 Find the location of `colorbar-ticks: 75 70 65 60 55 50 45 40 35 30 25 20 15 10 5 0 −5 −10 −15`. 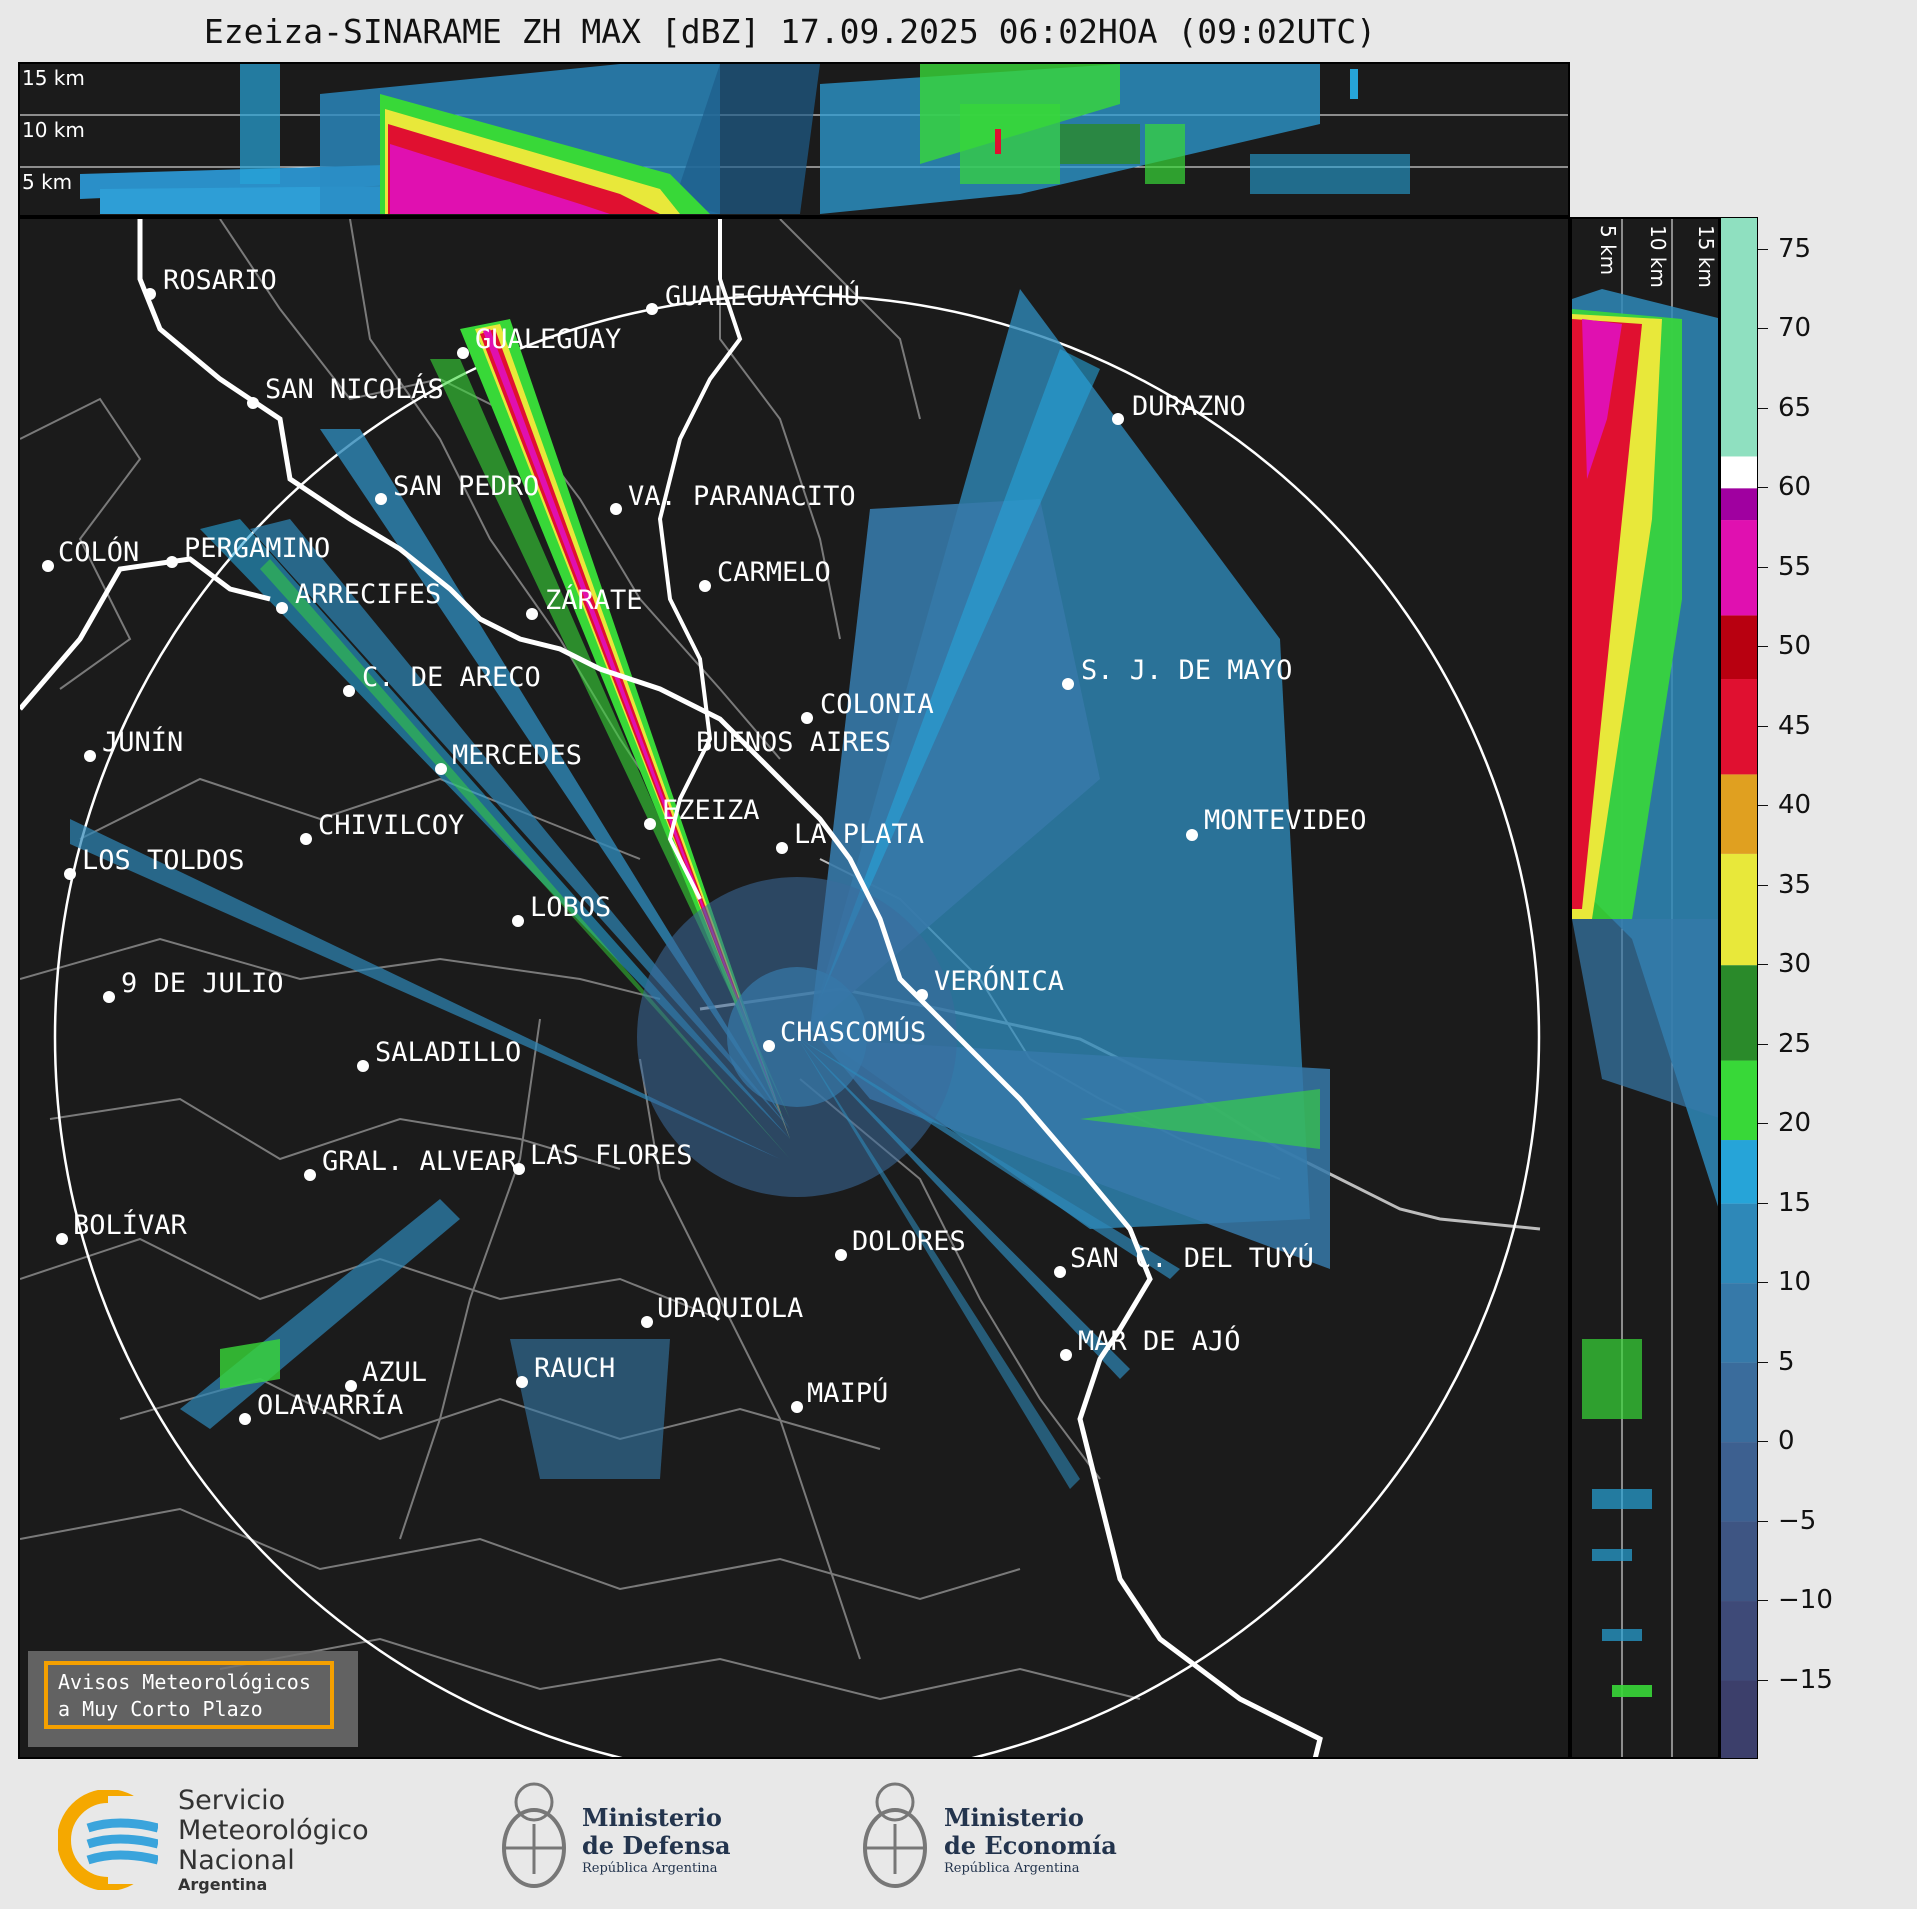

colorbar-ticks: 75 70 65 60 55 50 45 40 35 30 25 20 15 10 5 0 −5 −10 −15 is located at coordinates (1818, 988).